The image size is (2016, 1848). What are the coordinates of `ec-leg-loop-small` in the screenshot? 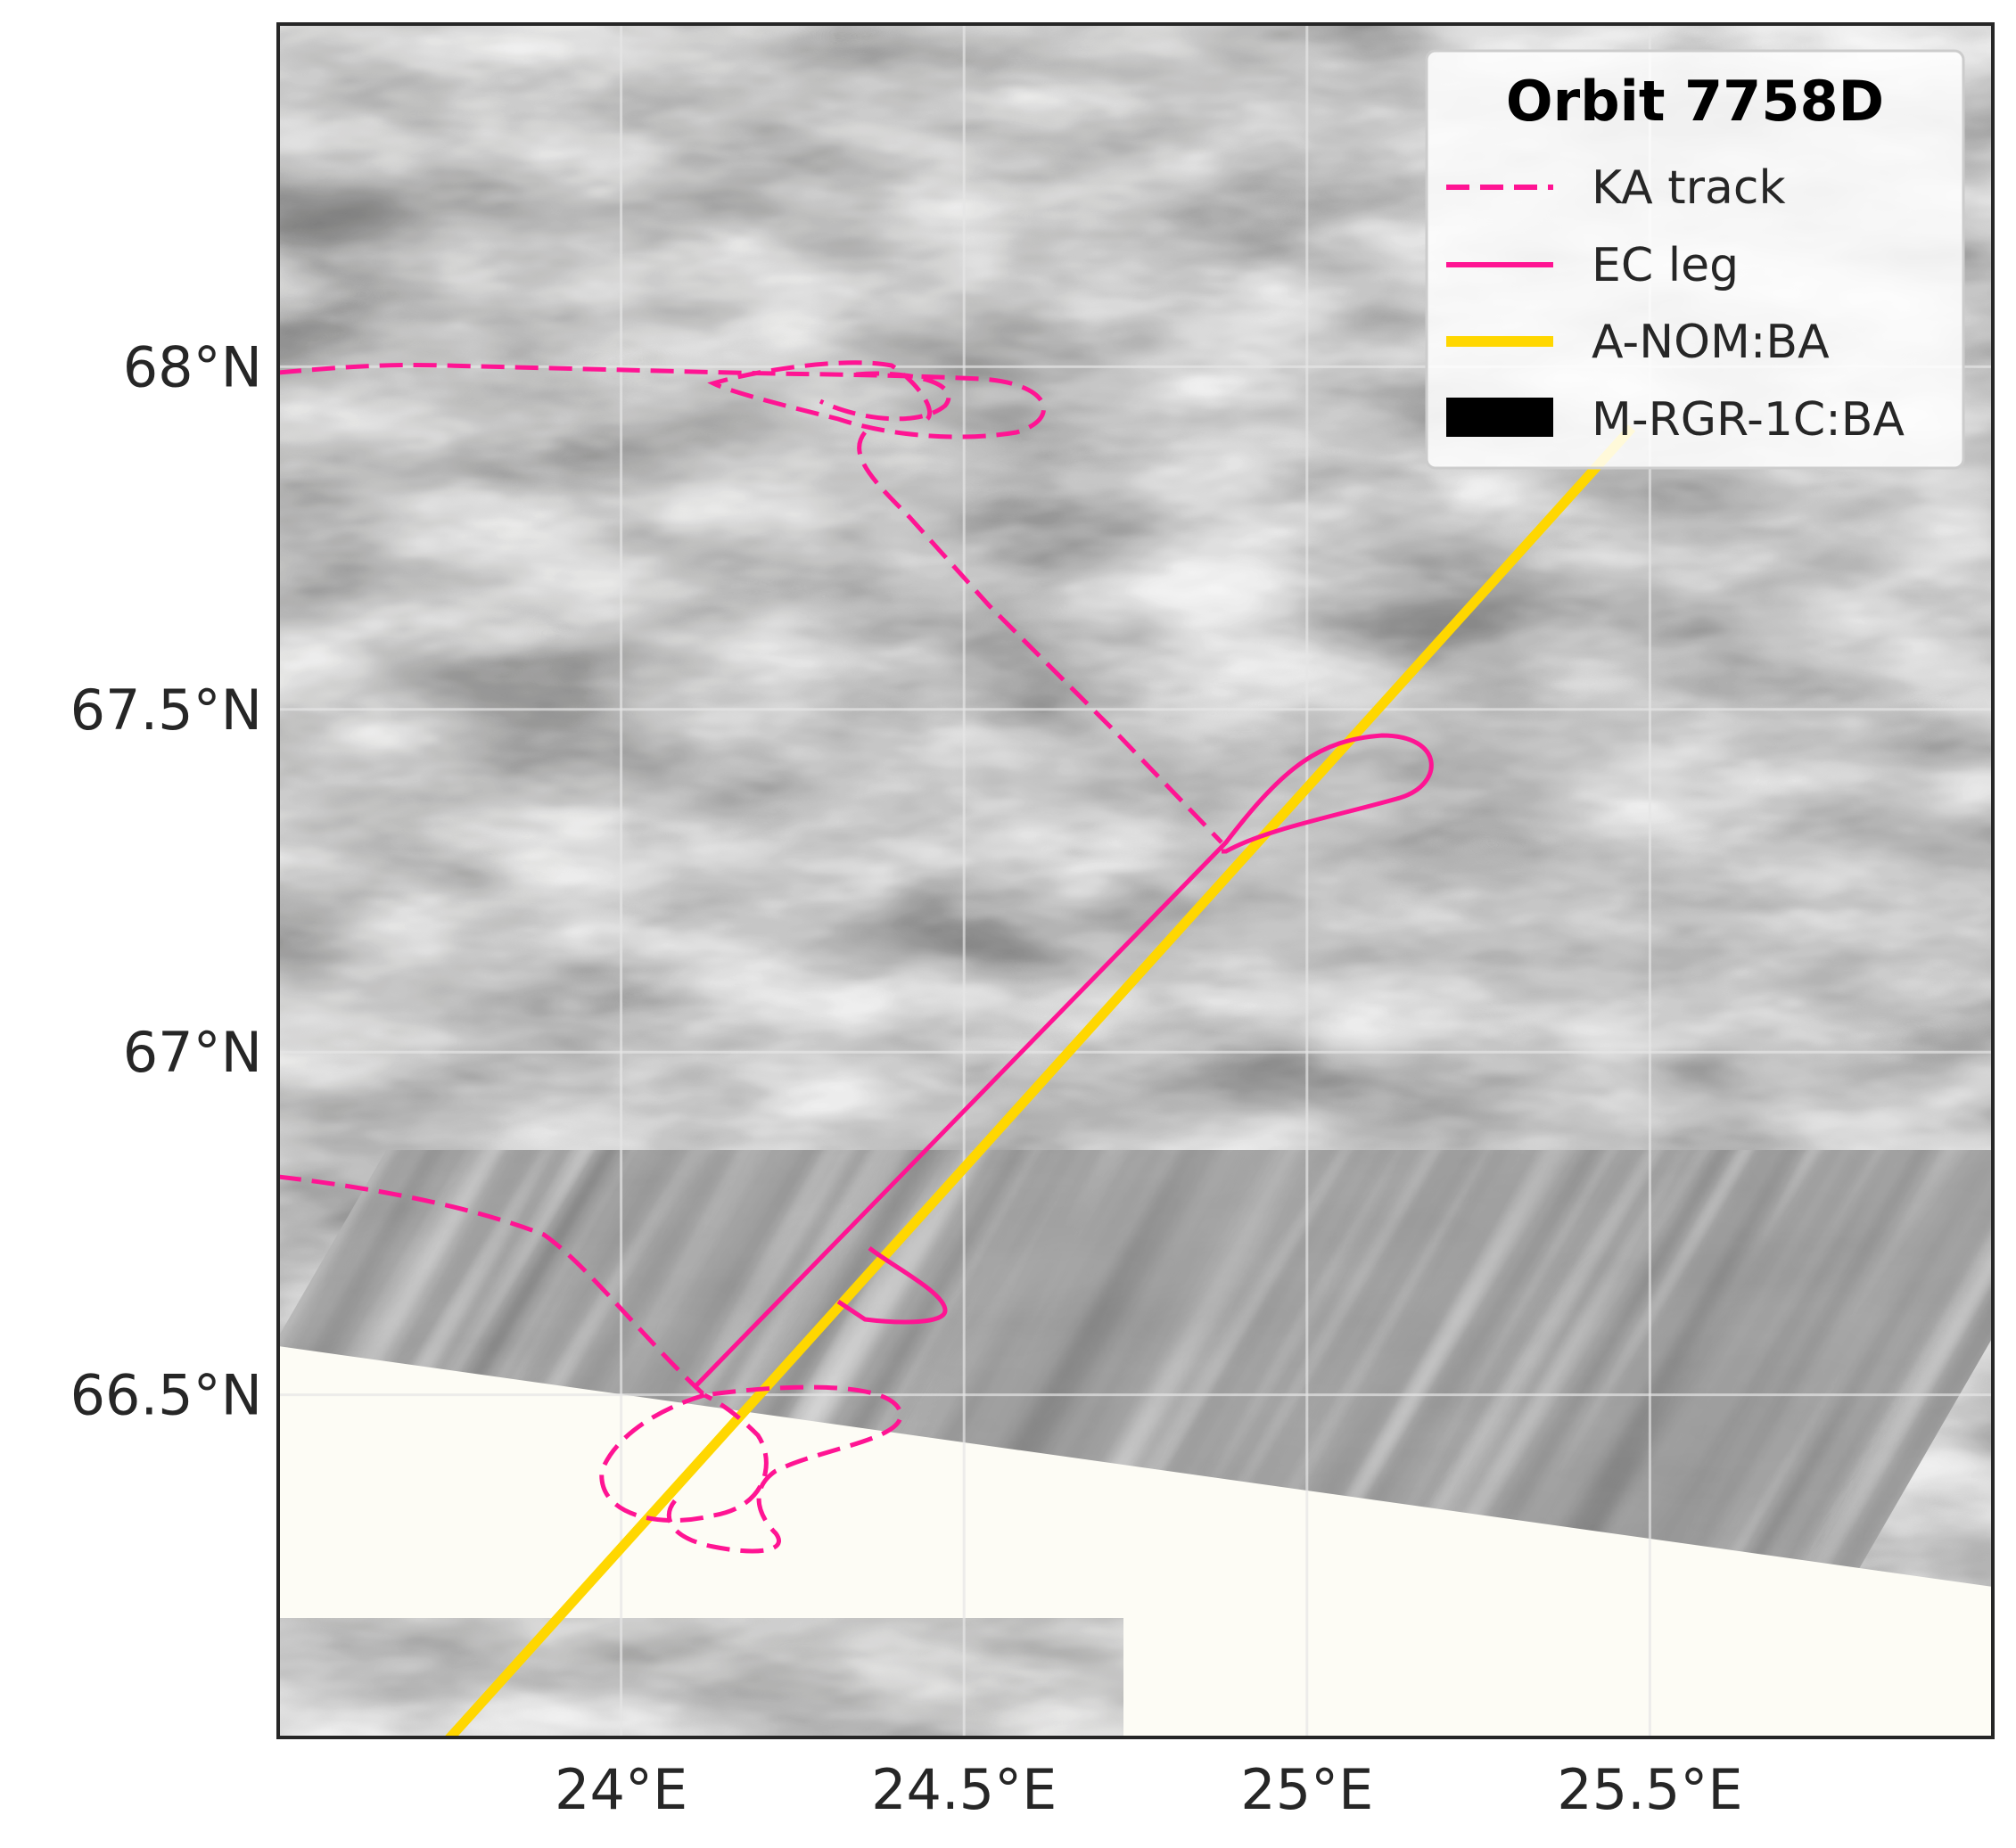 It's located at (892, 1285).